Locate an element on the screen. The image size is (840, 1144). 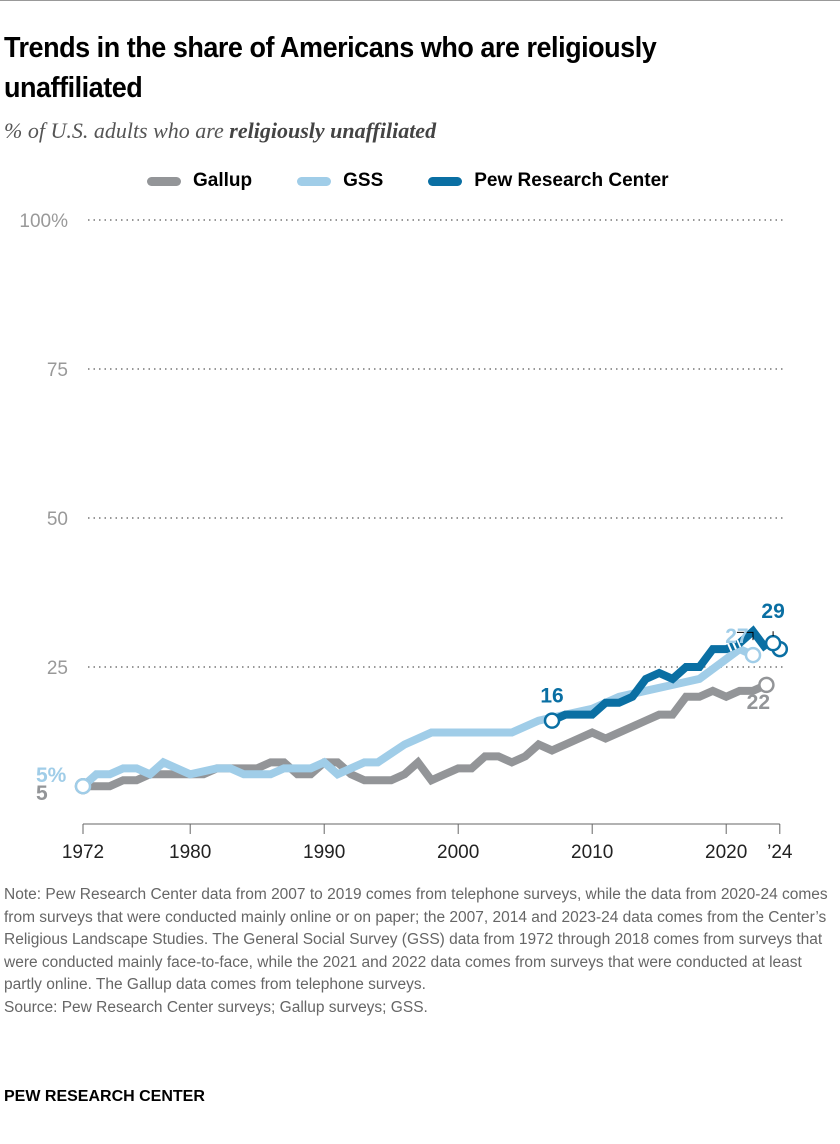
subtitle-text: % of U.S. adults who are is located at coordinates (117, 130).